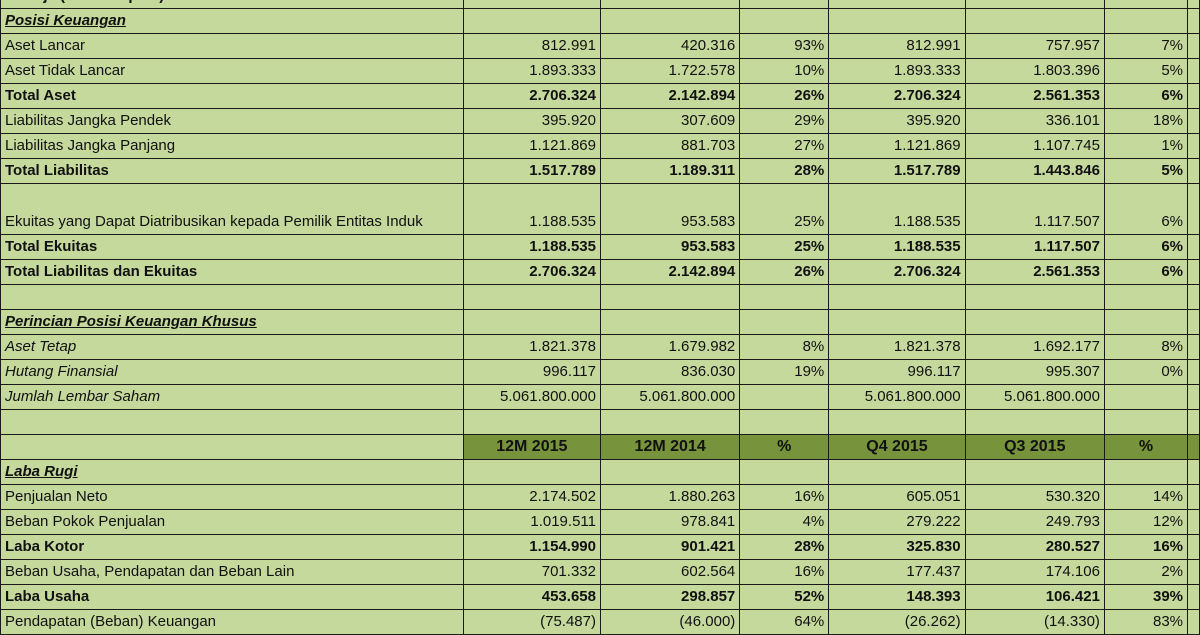 This screenshot has height=635, width=1200. What do you see at coordinates (670, 621) in the screenshot?
I see `value-cell: (46.000)` at bounding box center [670, 621].